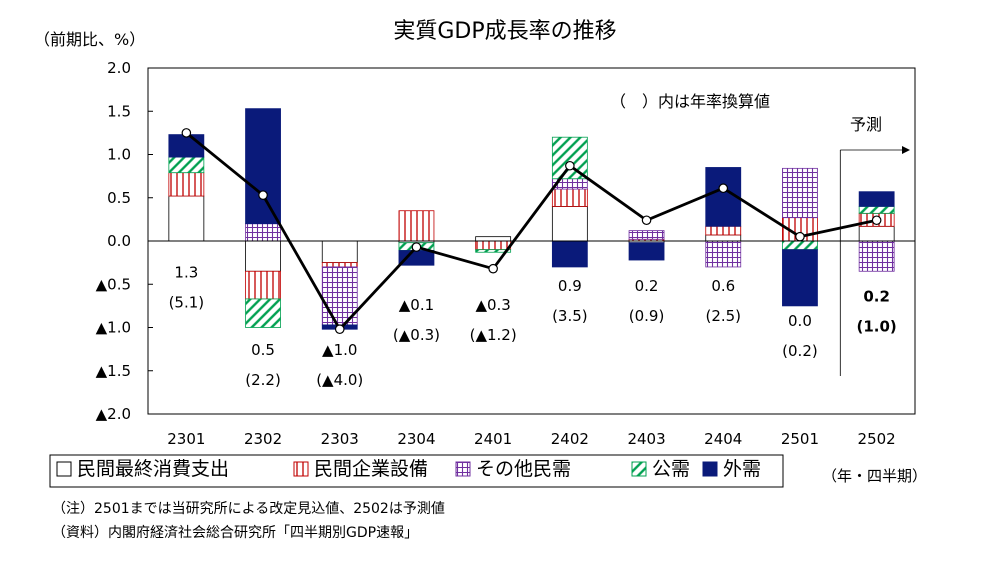  I want to click on chart-title: 実質GDP成長率の推移, so click(504, 31).